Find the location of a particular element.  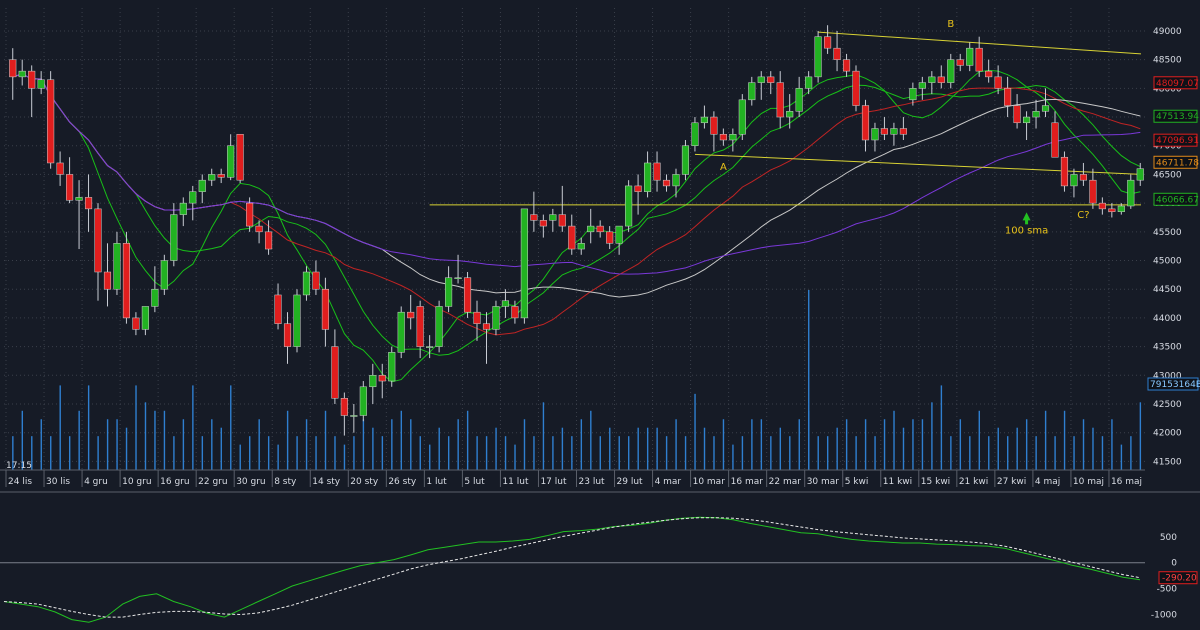

price-badge-label: 47096.91 is located at coordinates (1177, 141).